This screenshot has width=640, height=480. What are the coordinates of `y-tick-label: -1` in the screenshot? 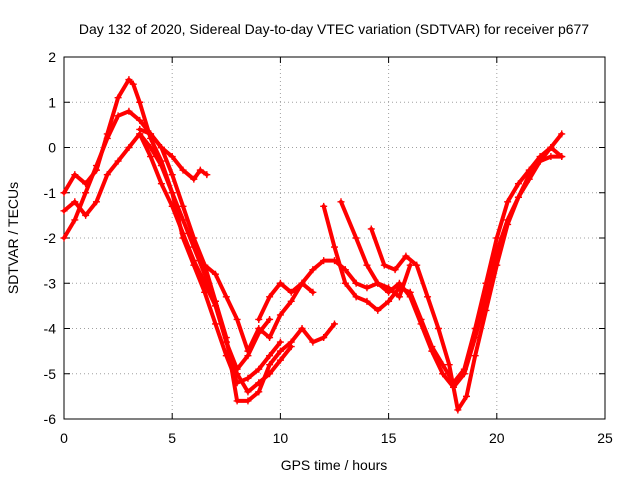 It's located at (50, 193).